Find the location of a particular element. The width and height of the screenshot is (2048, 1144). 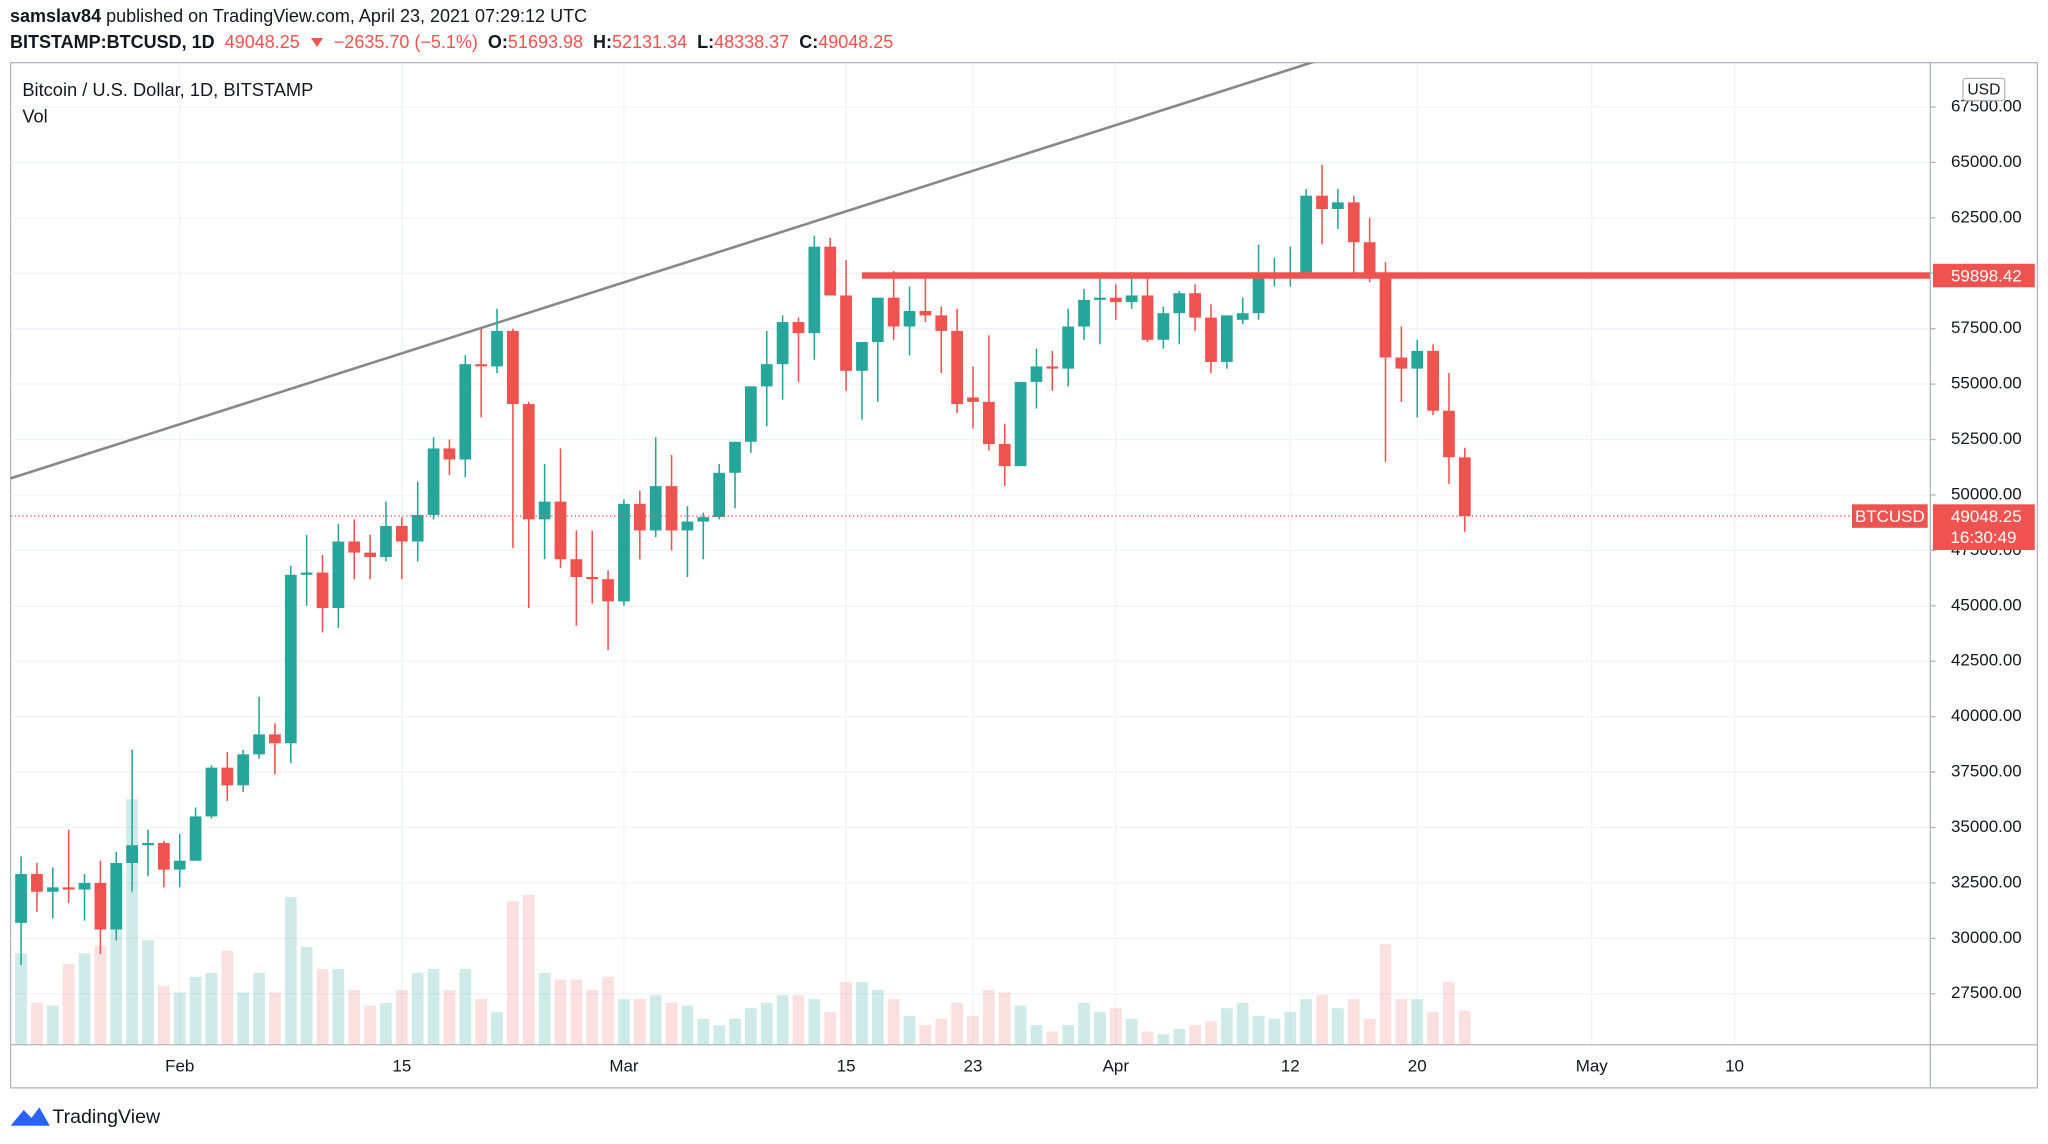

symbol-tag: BTCUSD is located at coordinates (1890, 516).